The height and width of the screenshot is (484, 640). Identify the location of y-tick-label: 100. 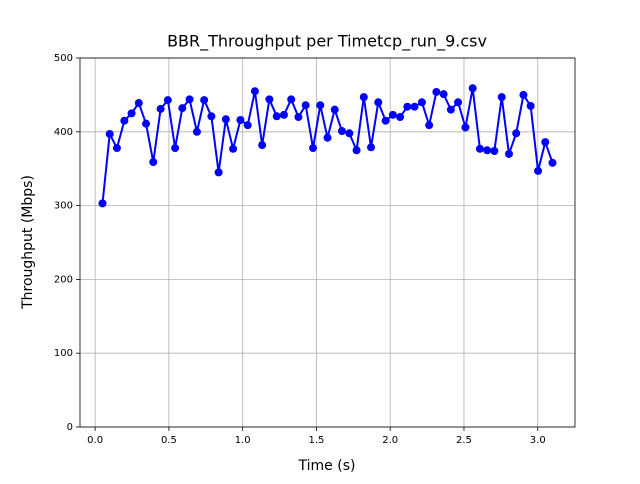
(63, 353).